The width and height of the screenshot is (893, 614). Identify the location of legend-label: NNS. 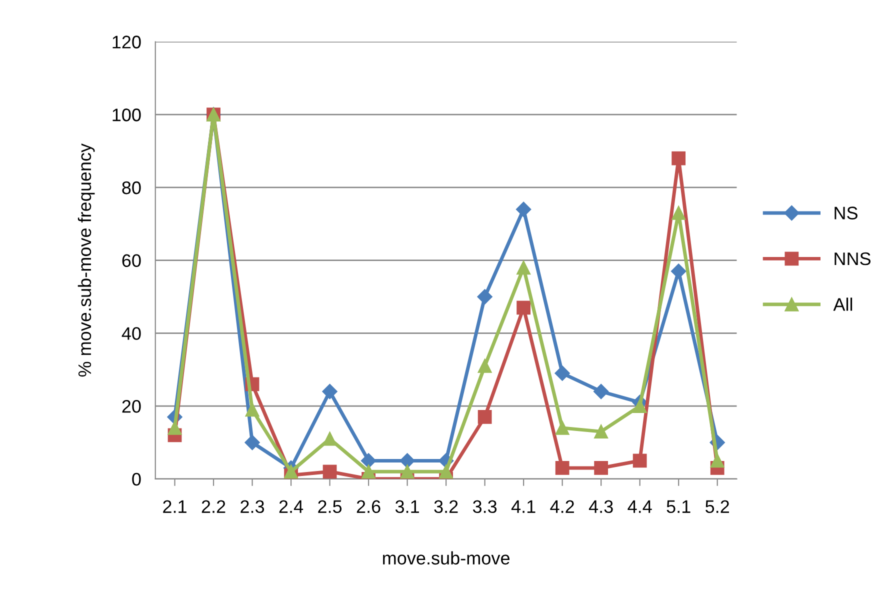
(852, 259).